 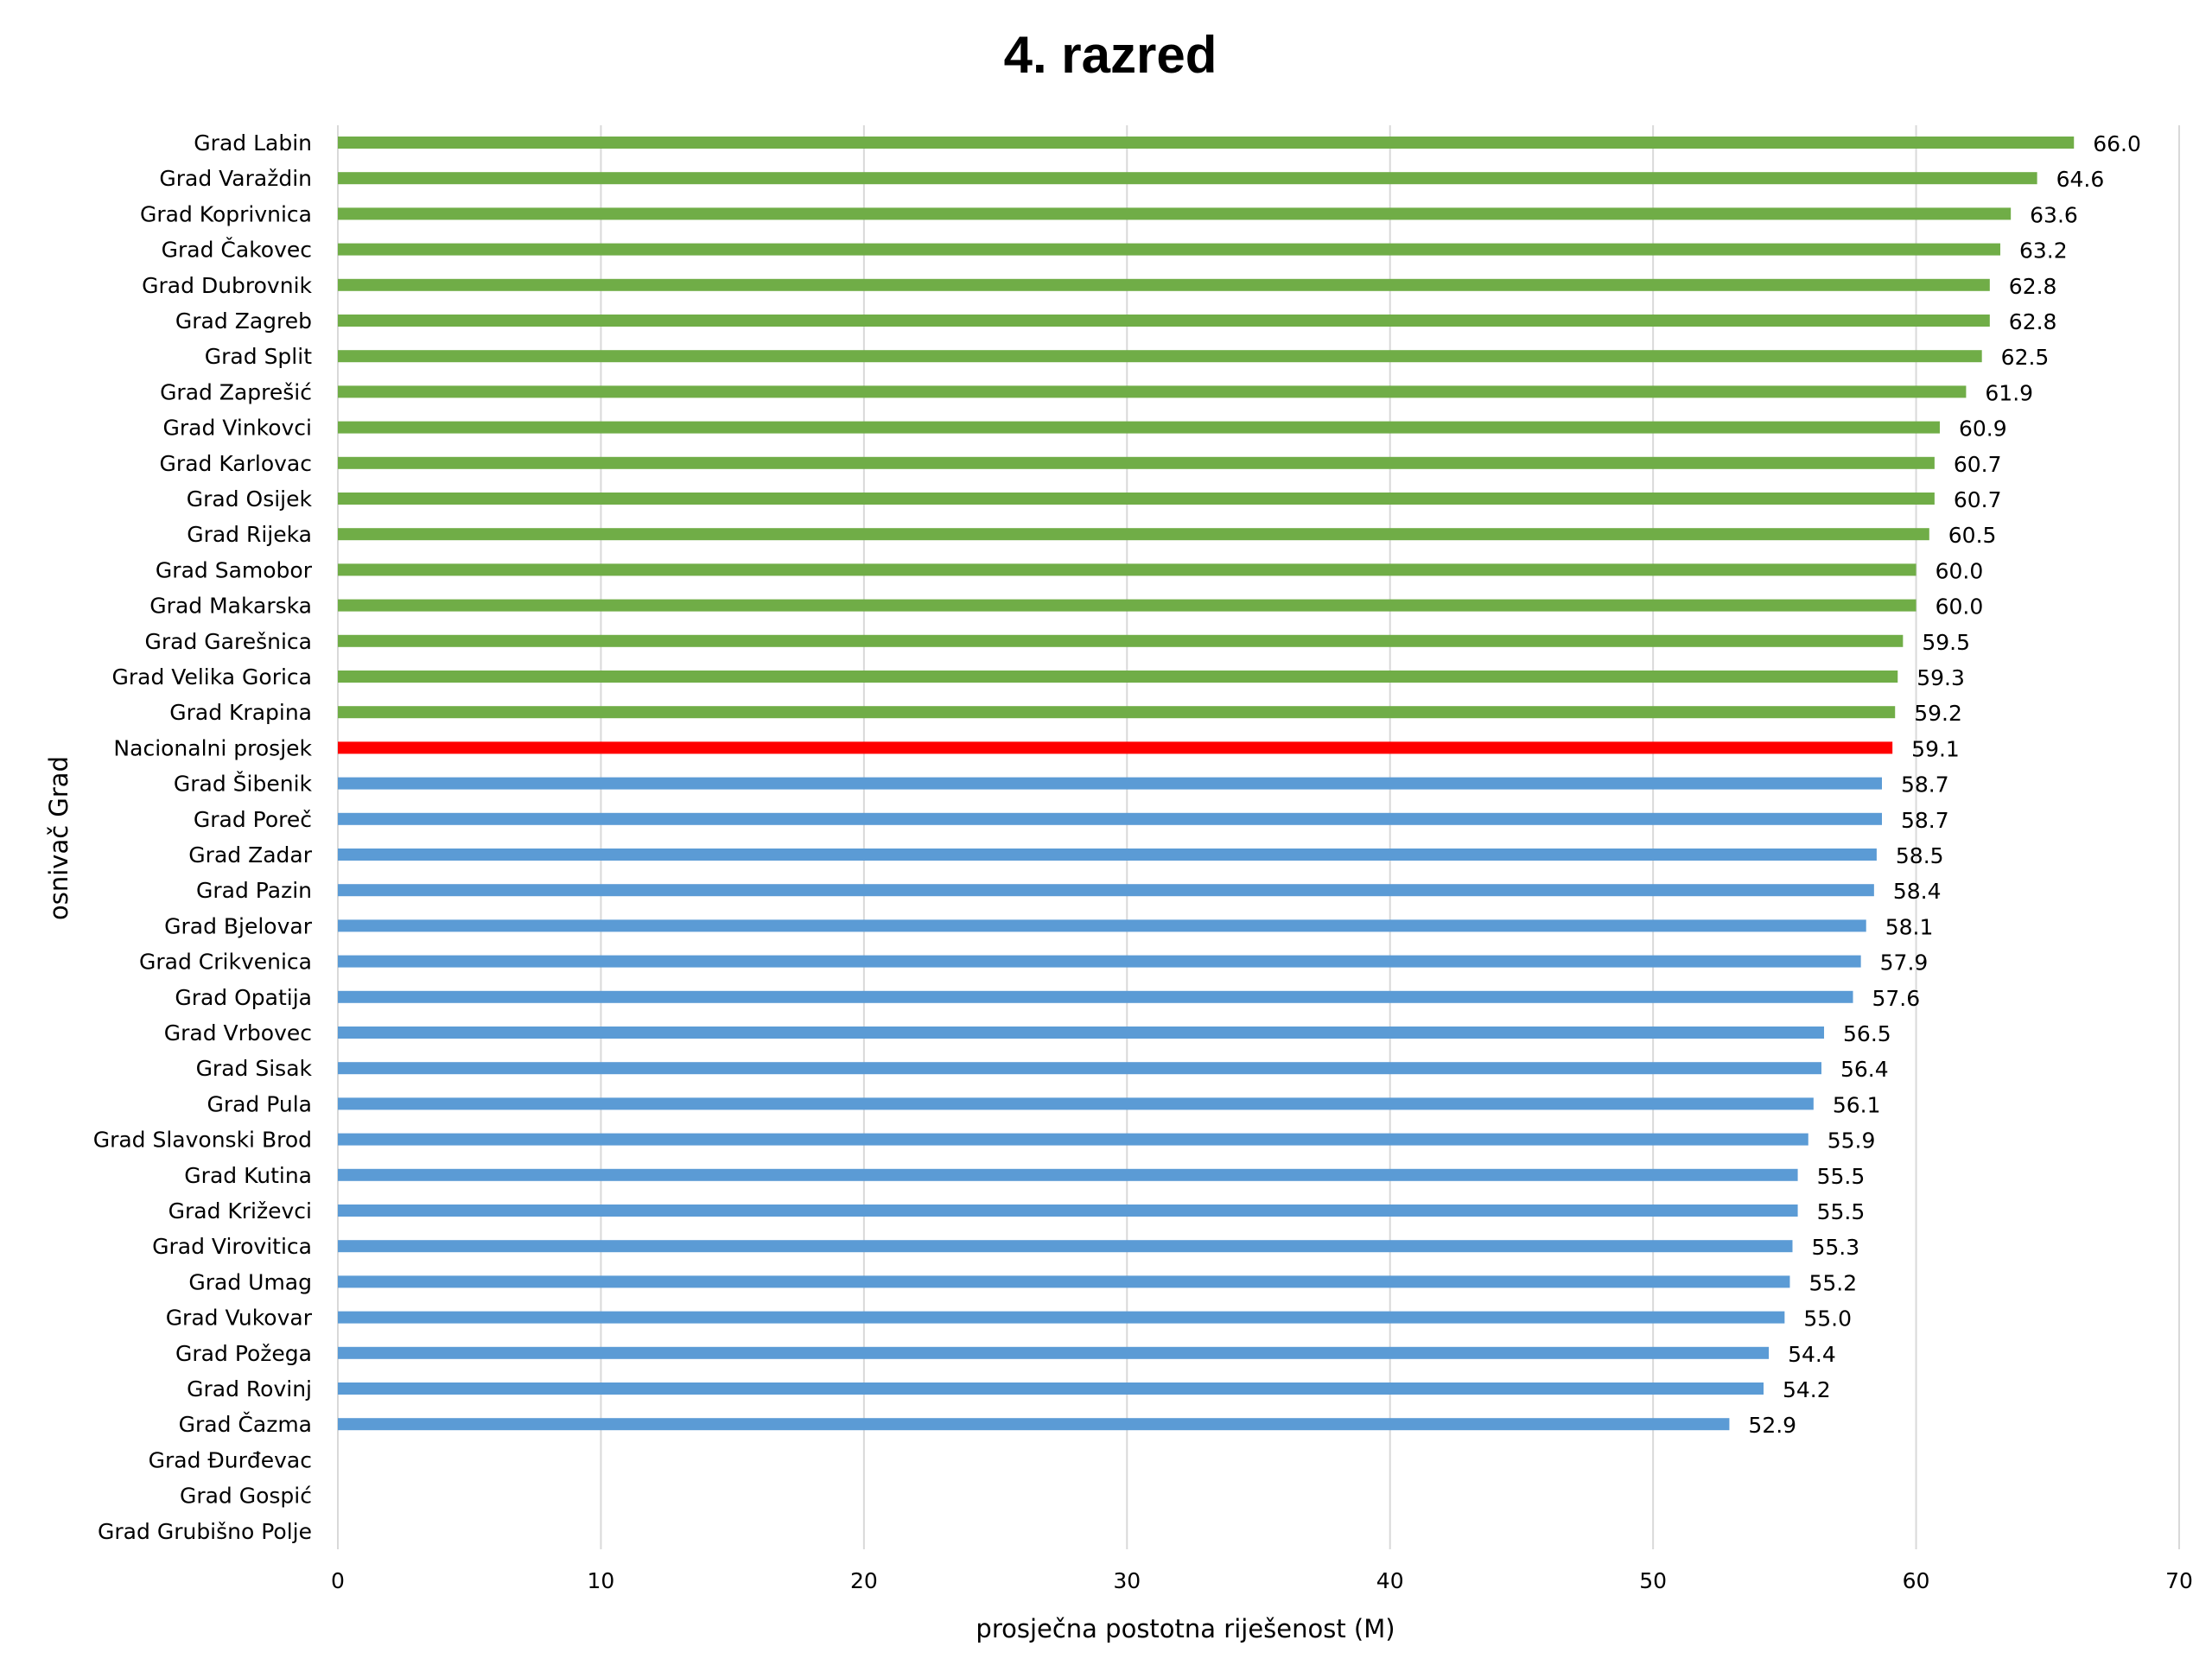 I want to click on data-label: 63.6, so click(x=2054, y=214).